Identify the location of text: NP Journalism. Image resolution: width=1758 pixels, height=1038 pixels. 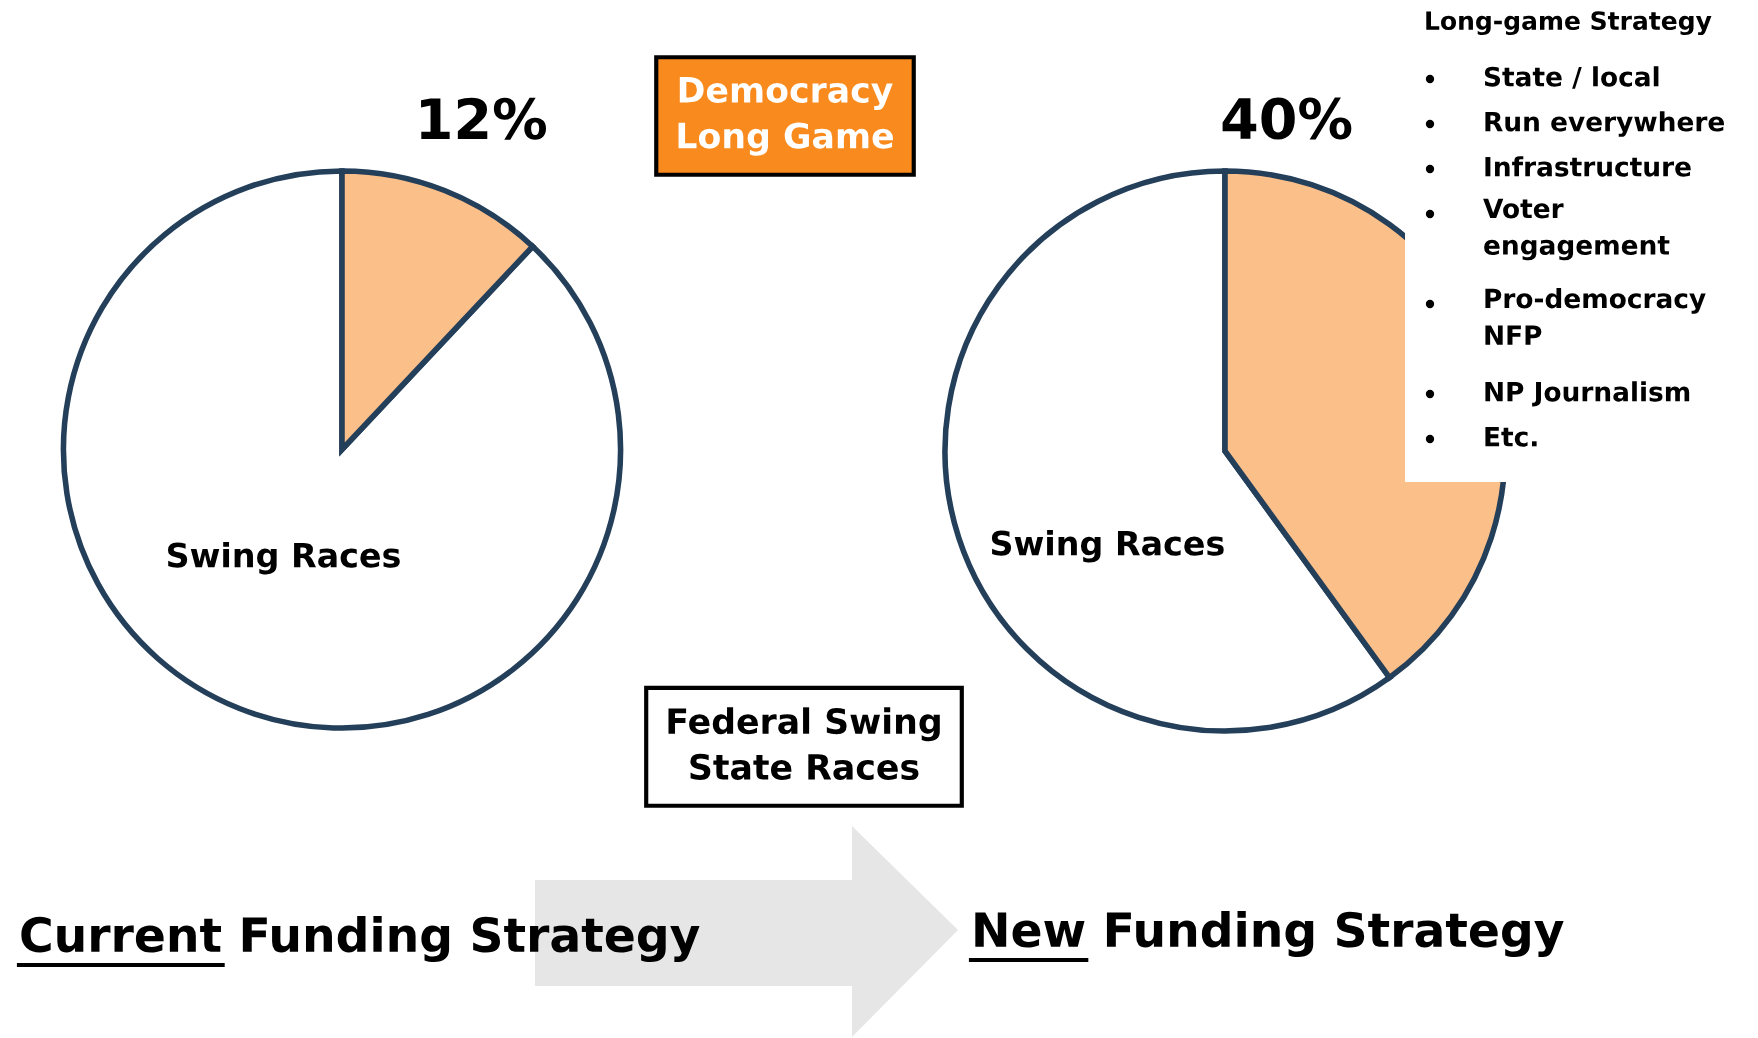
(1587, 394).